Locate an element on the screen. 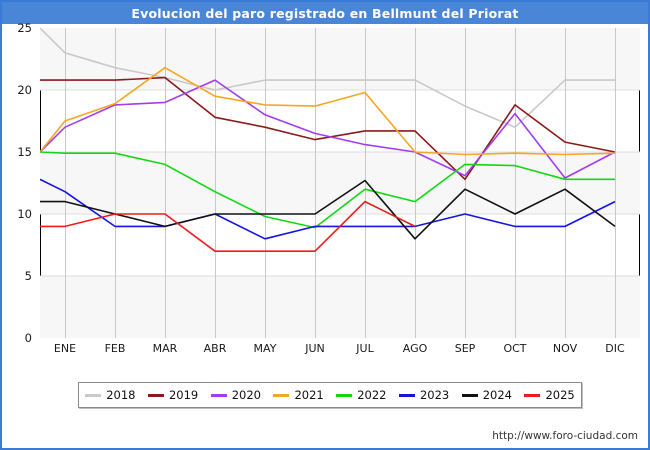  legend-item-2024: 2024 is located at coordinates (487, 395).